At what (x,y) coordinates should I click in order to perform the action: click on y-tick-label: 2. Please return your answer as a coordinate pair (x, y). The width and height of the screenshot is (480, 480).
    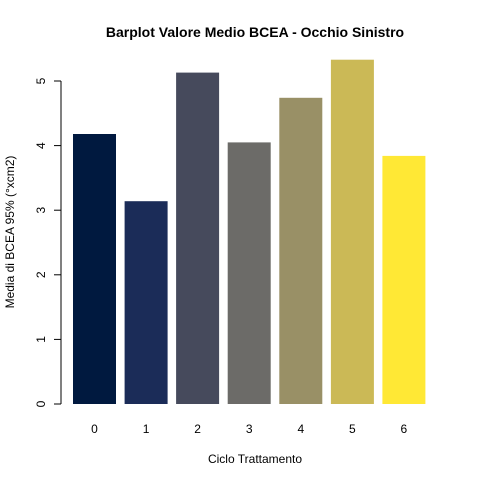
    Looking at the image, I should click on (41, 274).